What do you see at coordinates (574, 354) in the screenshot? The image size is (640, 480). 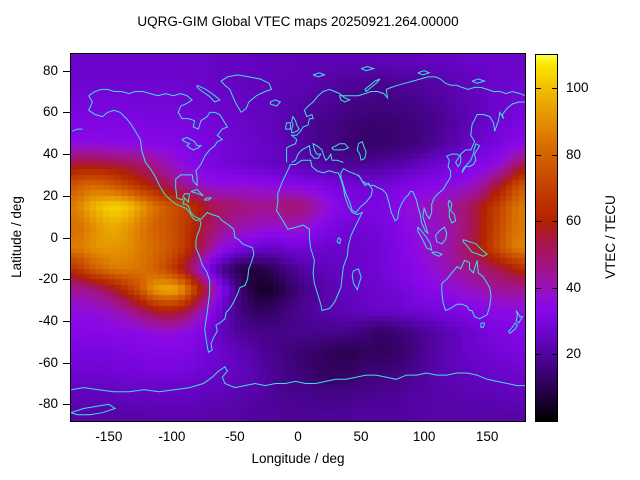 I see `colorbar-tick-label: 20` at bounding box center [574, 354].